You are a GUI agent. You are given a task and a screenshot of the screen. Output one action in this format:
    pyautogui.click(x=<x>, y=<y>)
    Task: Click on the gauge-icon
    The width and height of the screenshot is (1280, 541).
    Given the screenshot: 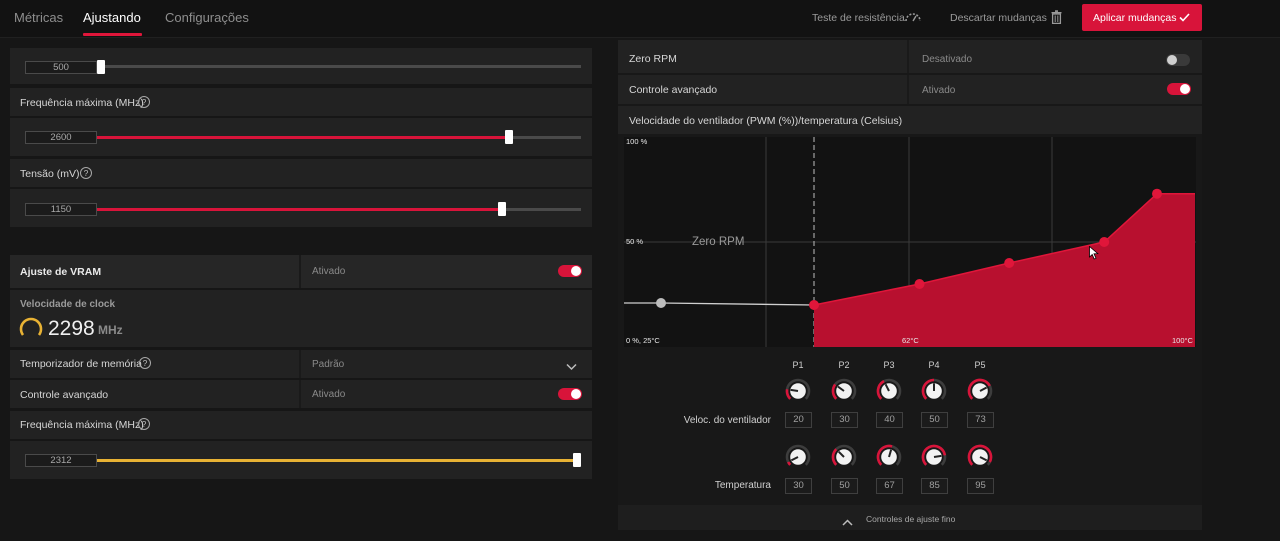 What is the action you would take?
    pyautogui.click(x=913, y=19)
    